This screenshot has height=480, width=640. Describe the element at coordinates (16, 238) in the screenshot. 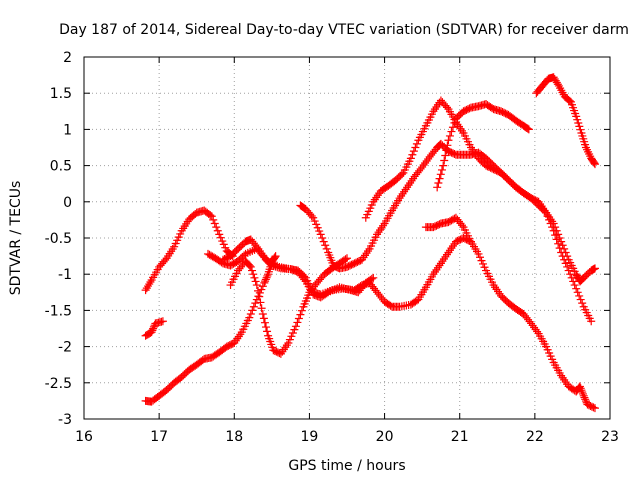

I see `y-axis-label: SDTVAR / TECUs` at that location.